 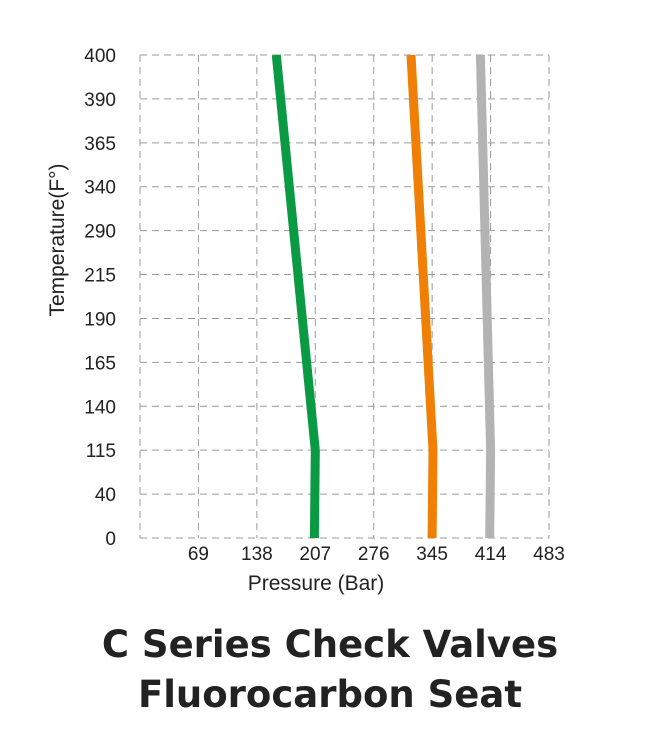 What do you see at coordinates (100, 407) in the screenshot?
I see `y-tick-label: 140` at bounding box center [100, 407].